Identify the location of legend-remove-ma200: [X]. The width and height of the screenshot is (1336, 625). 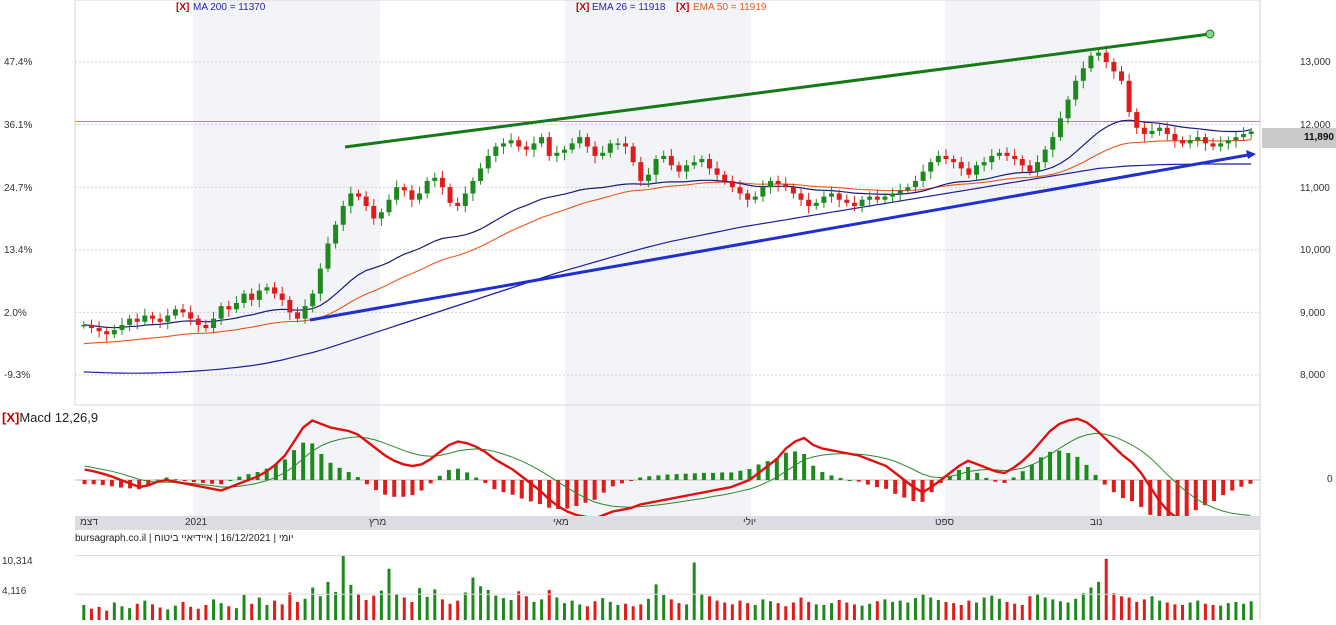
(183, 7).